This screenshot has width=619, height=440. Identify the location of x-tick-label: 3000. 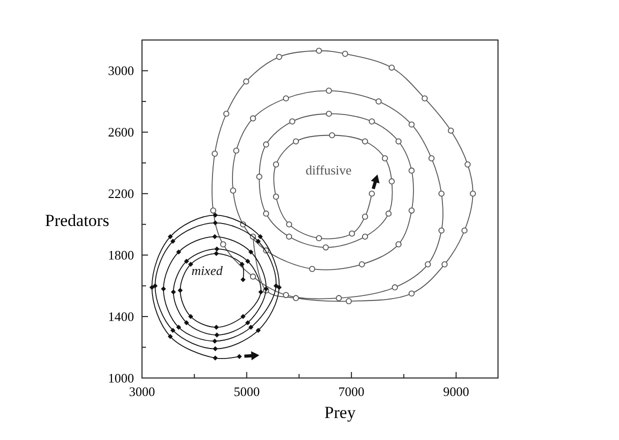
(142, 391).